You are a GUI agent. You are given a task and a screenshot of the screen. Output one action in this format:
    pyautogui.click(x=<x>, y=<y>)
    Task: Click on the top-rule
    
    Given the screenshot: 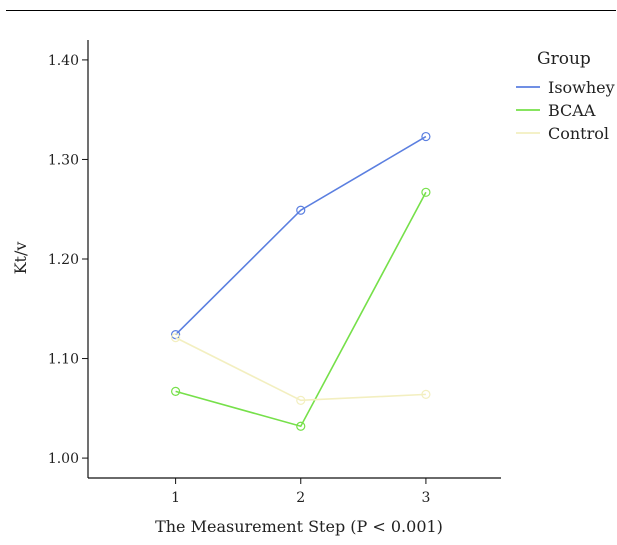 What is the action you would take?
    pyautogui.click(x=311, y=10)
    